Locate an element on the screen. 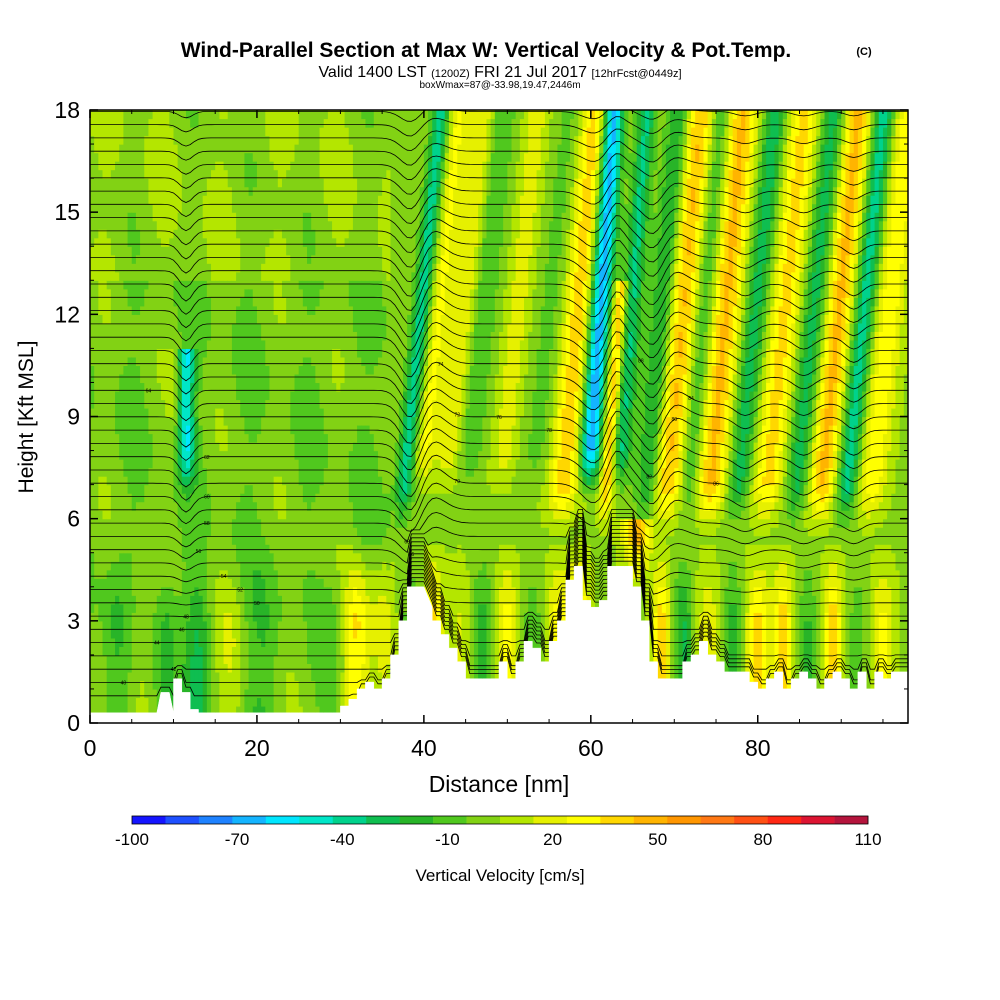 Image resolution: width=1000 pixels, height=1000 pixels. colorbar: -100 -70 -40 -10 20 50 80 110 is located at coordinates (498, 832).